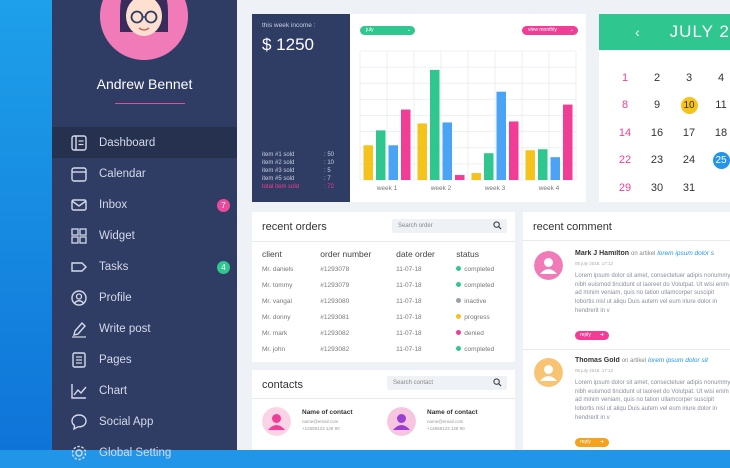 The width and height of the screenshot is (730, 468). What do you see at coordinates (415, 254) in the screenshot?
I see `column-header: date order` at bounding box center [415, 254].